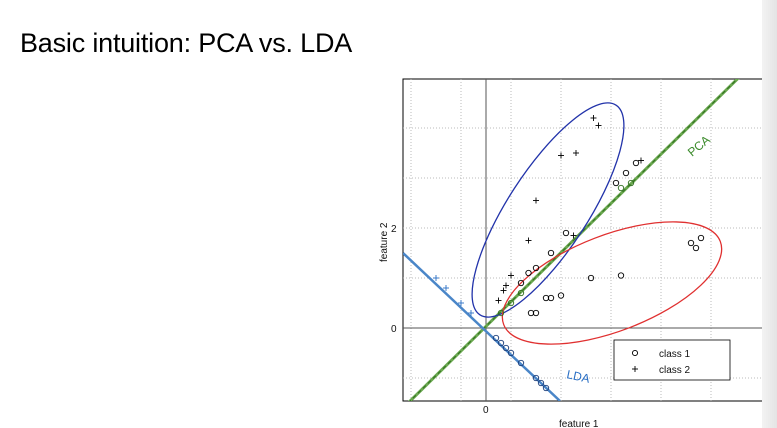  I want to click on legend-label-class1: class 1, so click(675, 354).